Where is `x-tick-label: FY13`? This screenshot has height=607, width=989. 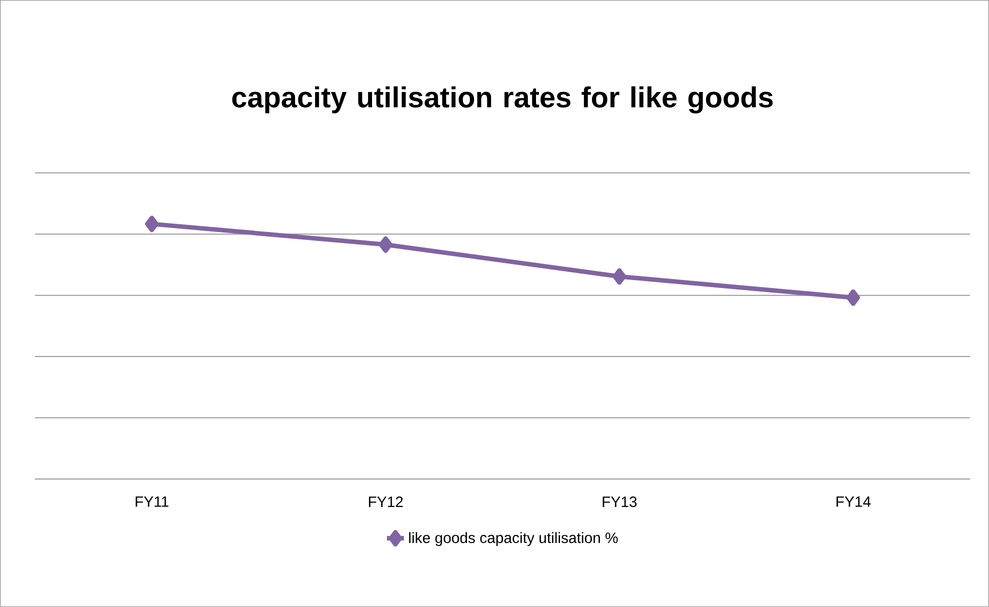
x-tick-label: FY13 is located at coordinates (619, 502).